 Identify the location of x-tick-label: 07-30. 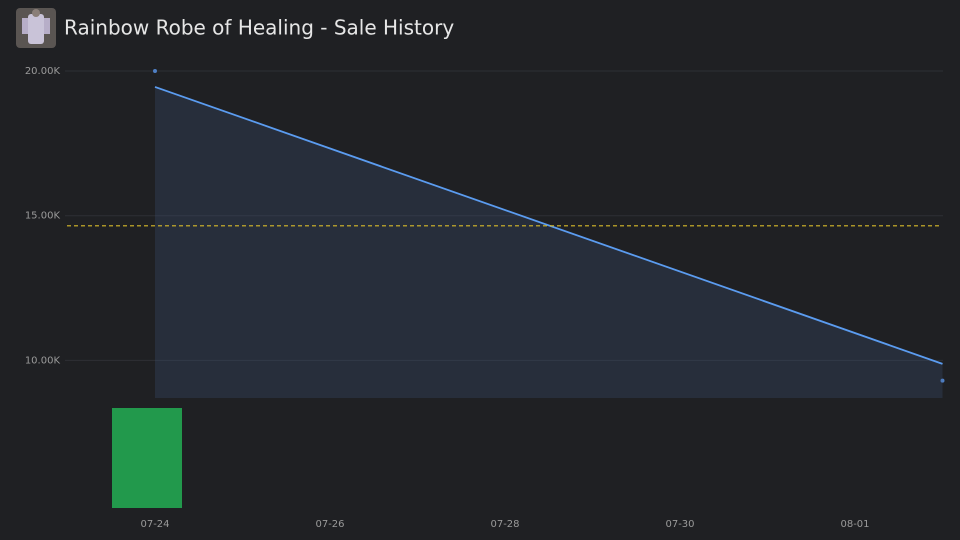
(679, 524).